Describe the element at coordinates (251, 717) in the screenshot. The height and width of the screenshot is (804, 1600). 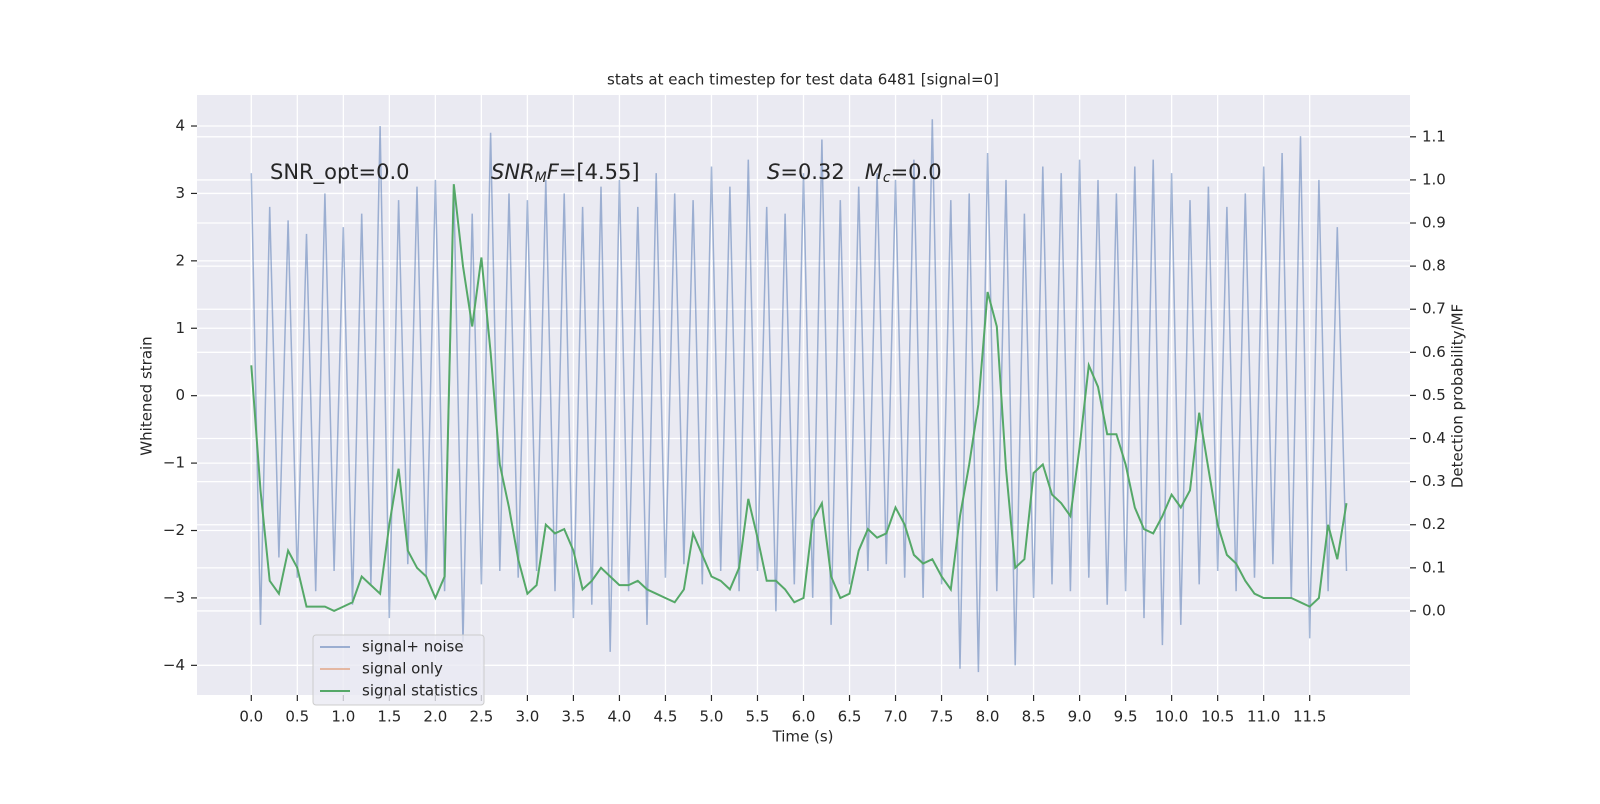
I see `x-tick-label: 0.0` at that location.